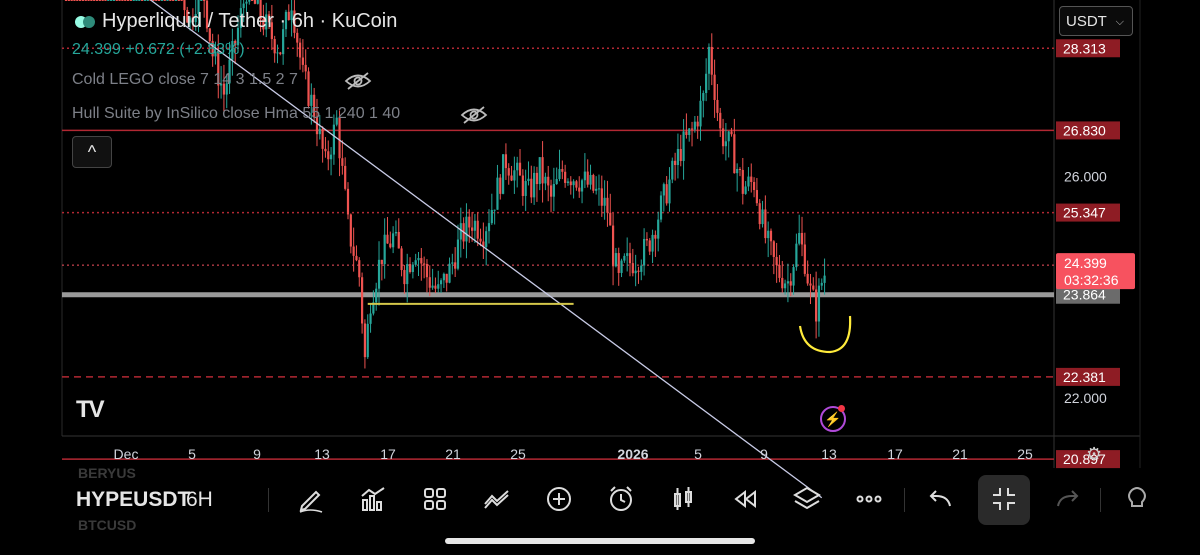 The width and height of the screenshot is (1200, 555). Describe the element at coordinates (621, 499) in the screenshot. I see `alert-icon` at that location.